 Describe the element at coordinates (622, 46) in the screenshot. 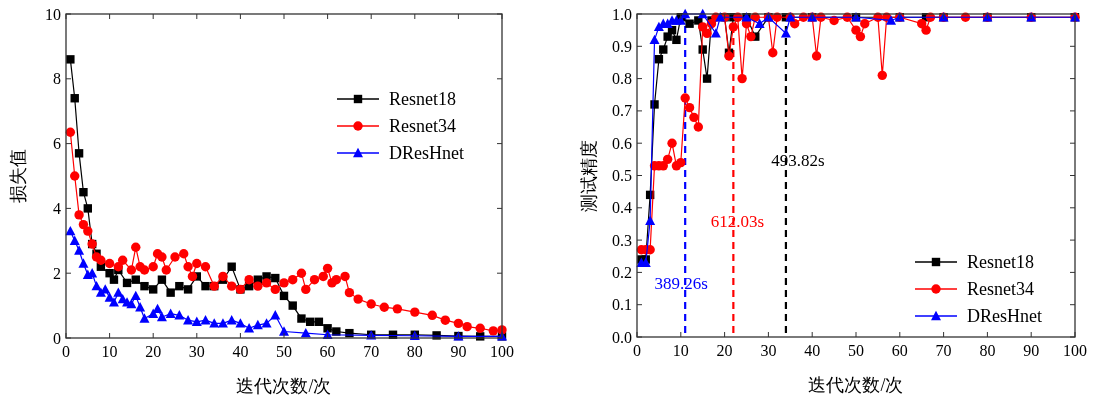

I see `y-tick-label: 0.9` at that location.